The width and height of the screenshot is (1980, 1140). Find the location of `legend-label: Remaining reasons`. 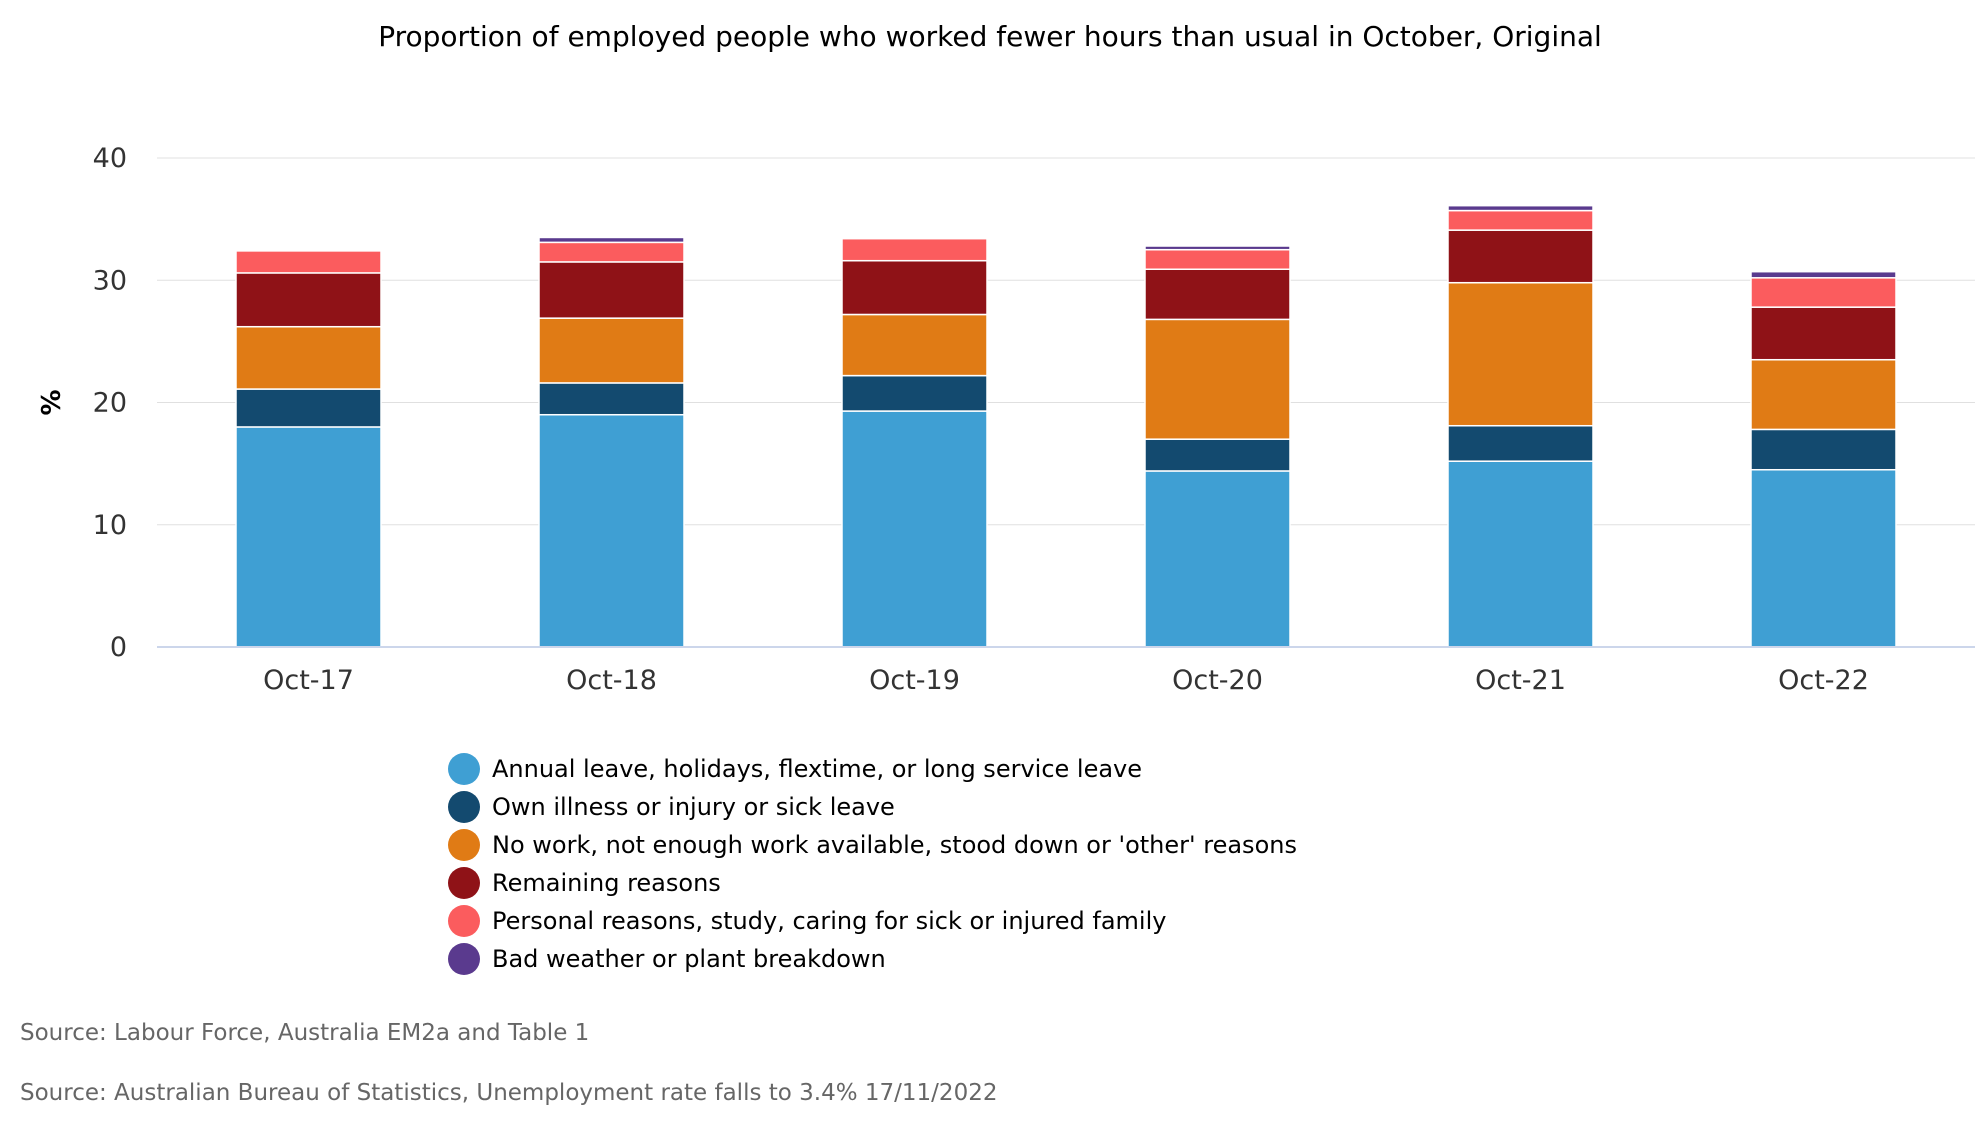

legend-label: Remaining reasons is located at coordinates (606, 883).